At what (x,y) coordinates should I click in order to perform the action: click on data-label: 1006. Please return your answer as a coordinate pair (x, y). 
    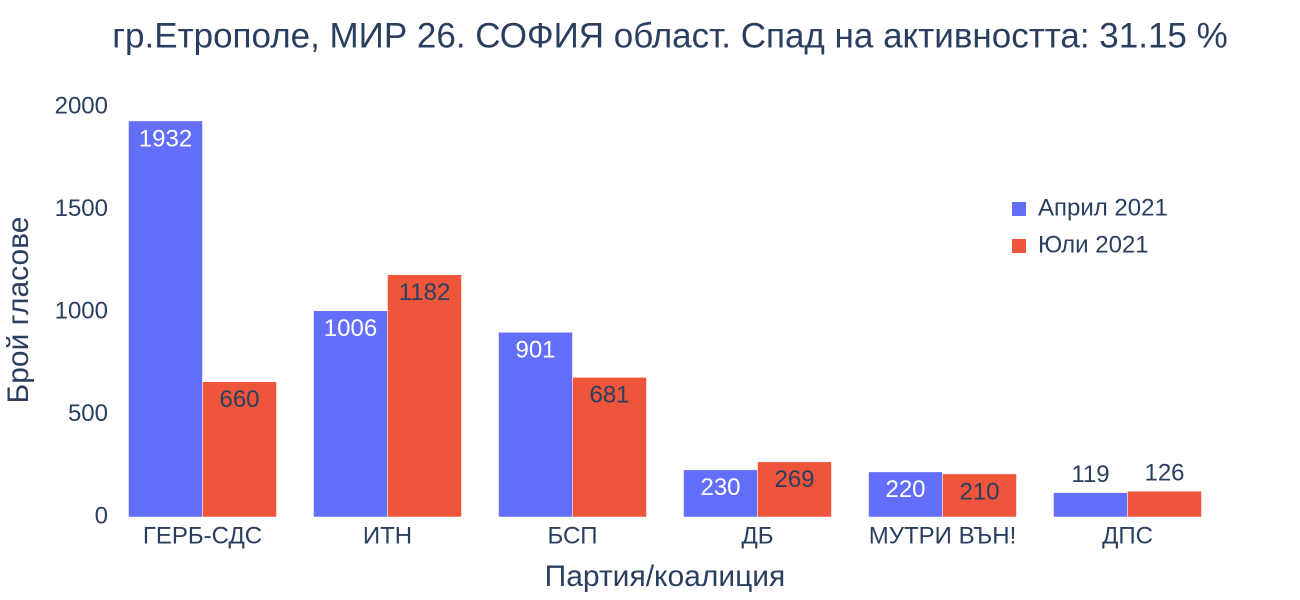
    Looking at the image, I should click on (350, 328).